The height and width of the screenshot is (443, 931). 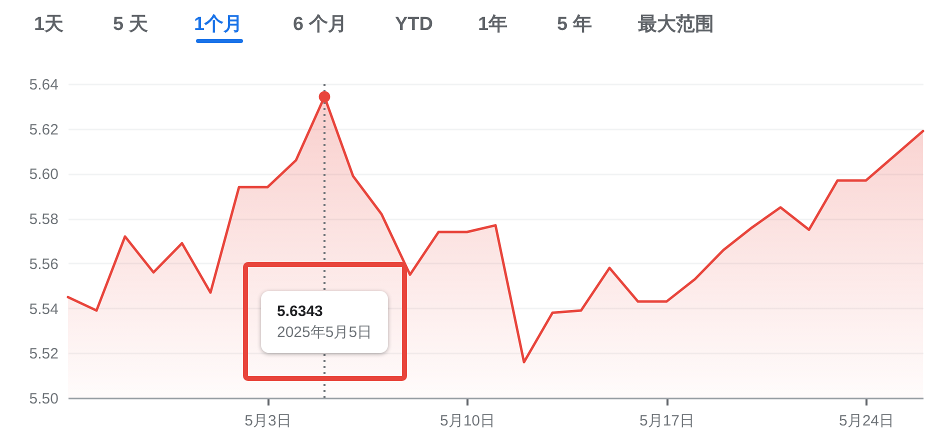 What do you see at coordinates (43, 264) in the screenshot?
I see `y-tick-label: 5.56` at bounding box center [43, 264].